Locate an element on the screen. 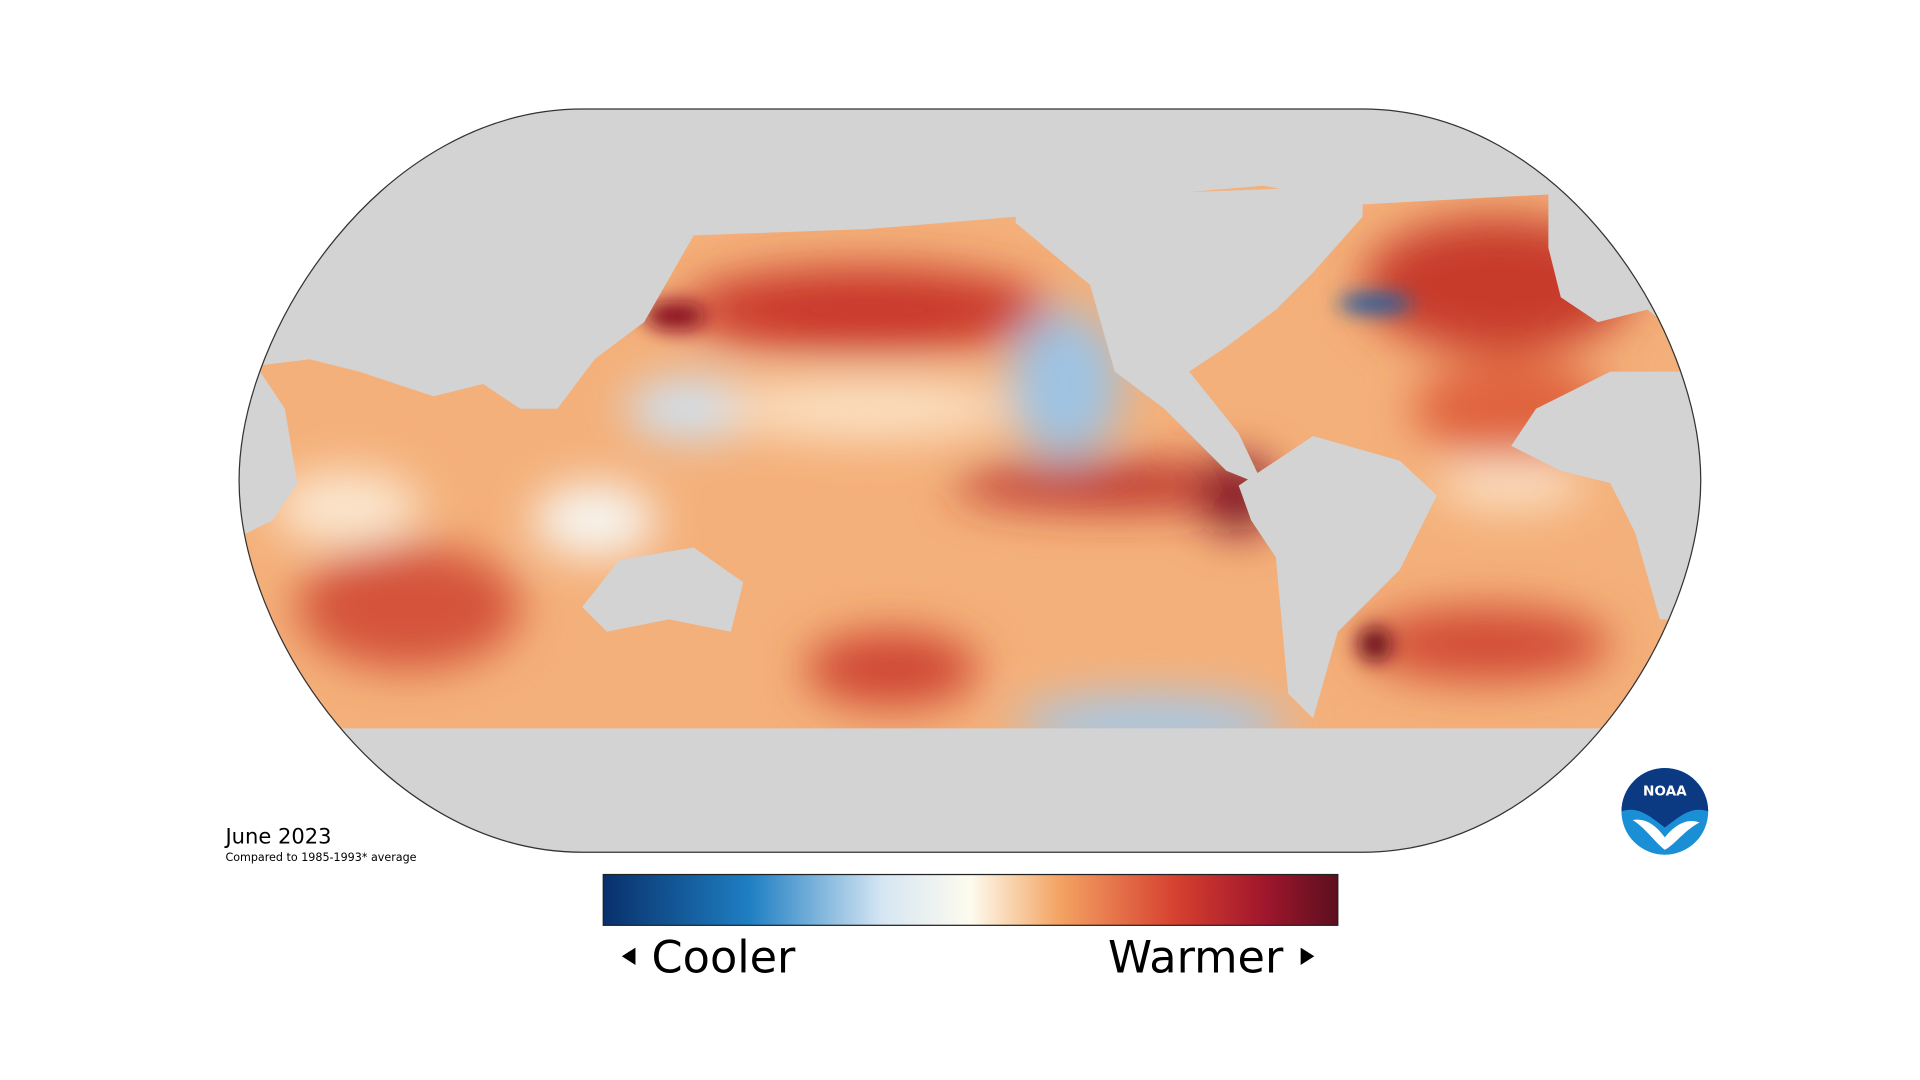 The width and height of the screenshot is (1920, 1080). map-caption: Compared to 1985-1993* average is located at coordinates (320, 857).